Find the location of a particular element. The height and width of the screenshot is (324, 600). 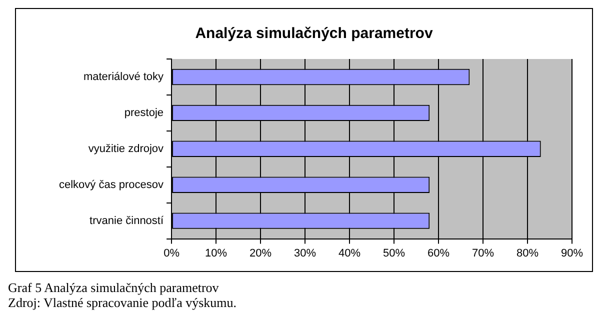

x-tick-label: 10% is located at coordinates (216, 253).